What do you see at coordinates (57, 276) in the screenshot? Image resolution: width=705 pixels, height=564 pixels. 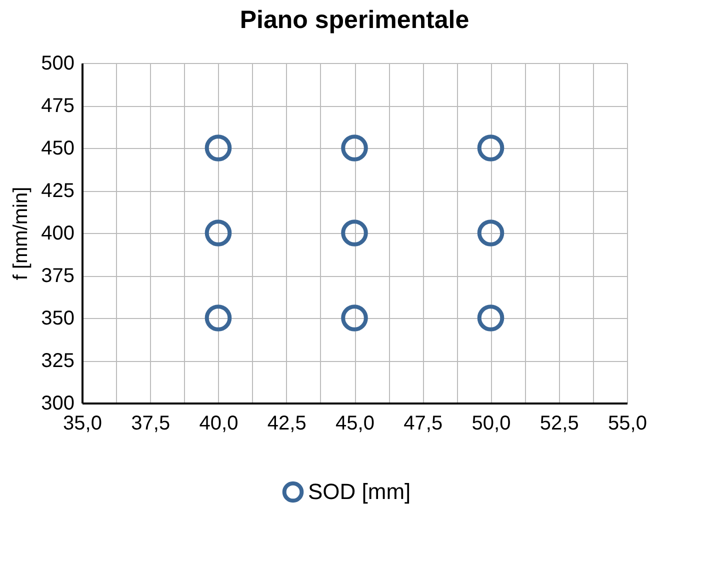 I see `y-tick-label: 375` at bounding box center [57, 276].